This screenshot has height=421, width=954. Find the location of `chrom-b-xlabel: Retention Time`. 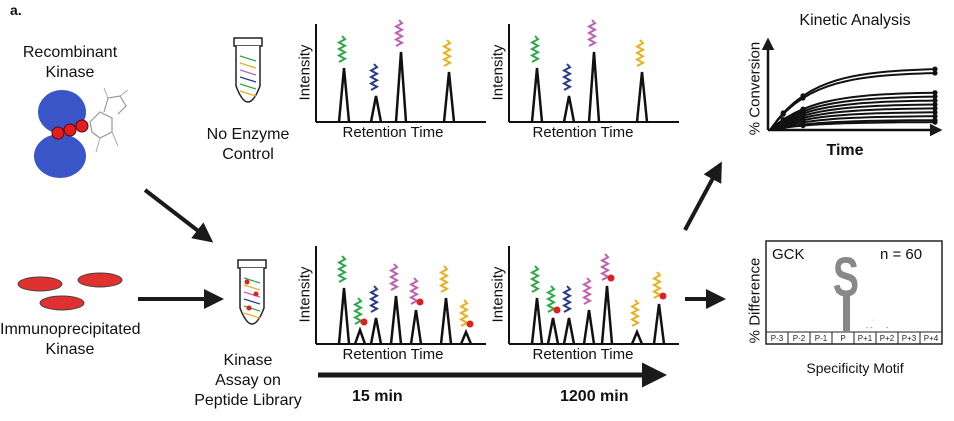

chrom-b-xlabel: Retention Time is located at coordinates (583, 132).